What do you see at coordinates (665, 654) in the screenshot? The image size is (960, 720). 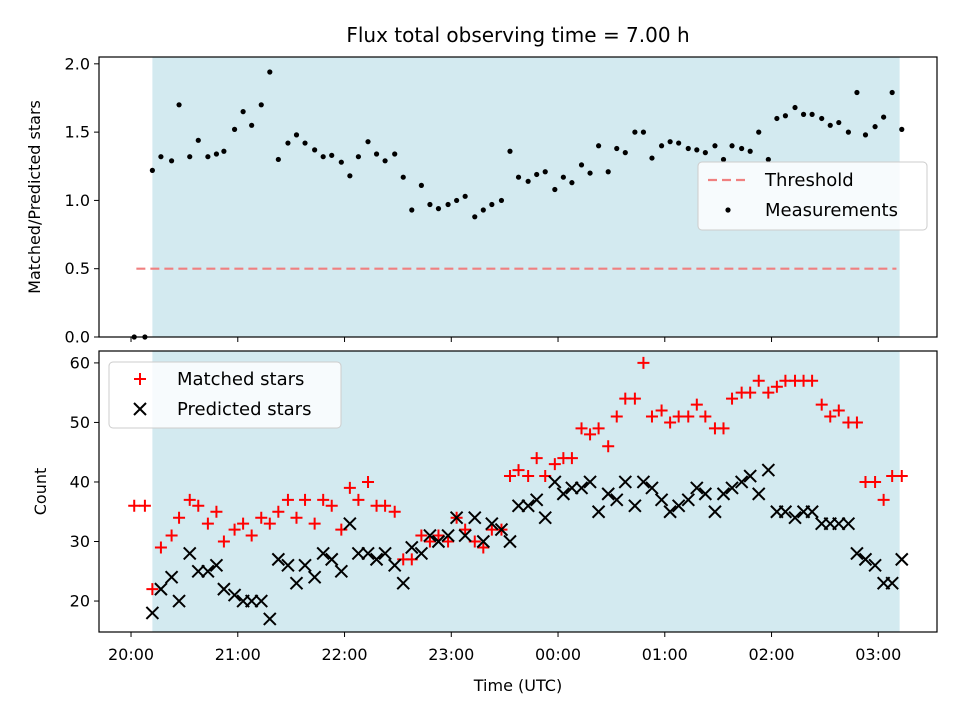 I see `x-tick-label: 01:00` at bounding box center [665, 654].